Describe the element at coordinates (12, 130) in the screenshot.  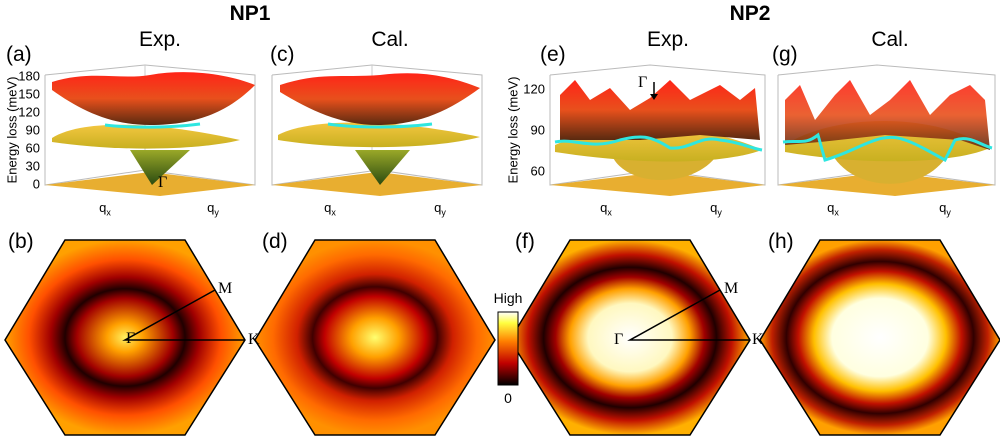
I see `y-axis-label-a: Energy loss (meV)` at that location.